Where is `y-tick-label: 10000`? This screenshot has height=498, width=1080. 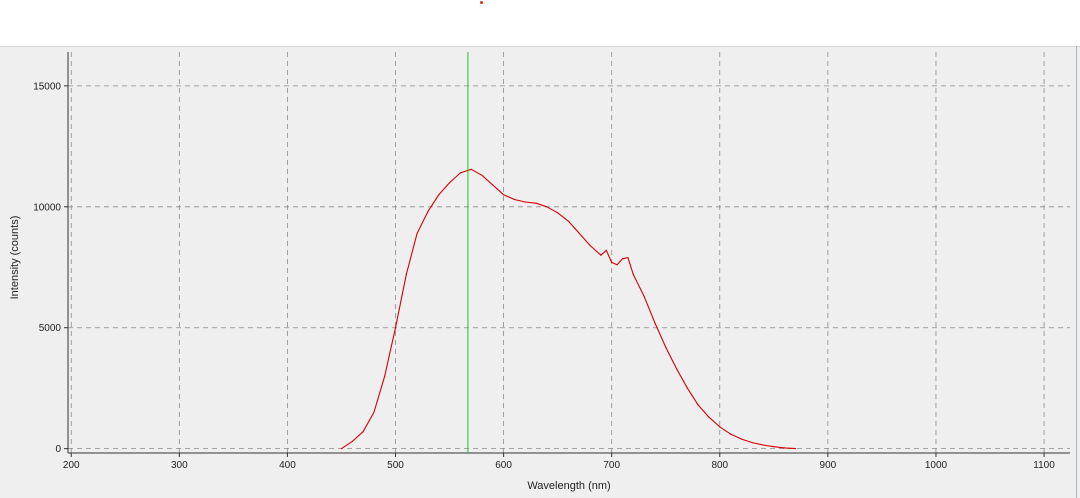
y-tick-label: 10000 is located at coordinates (47, 207).